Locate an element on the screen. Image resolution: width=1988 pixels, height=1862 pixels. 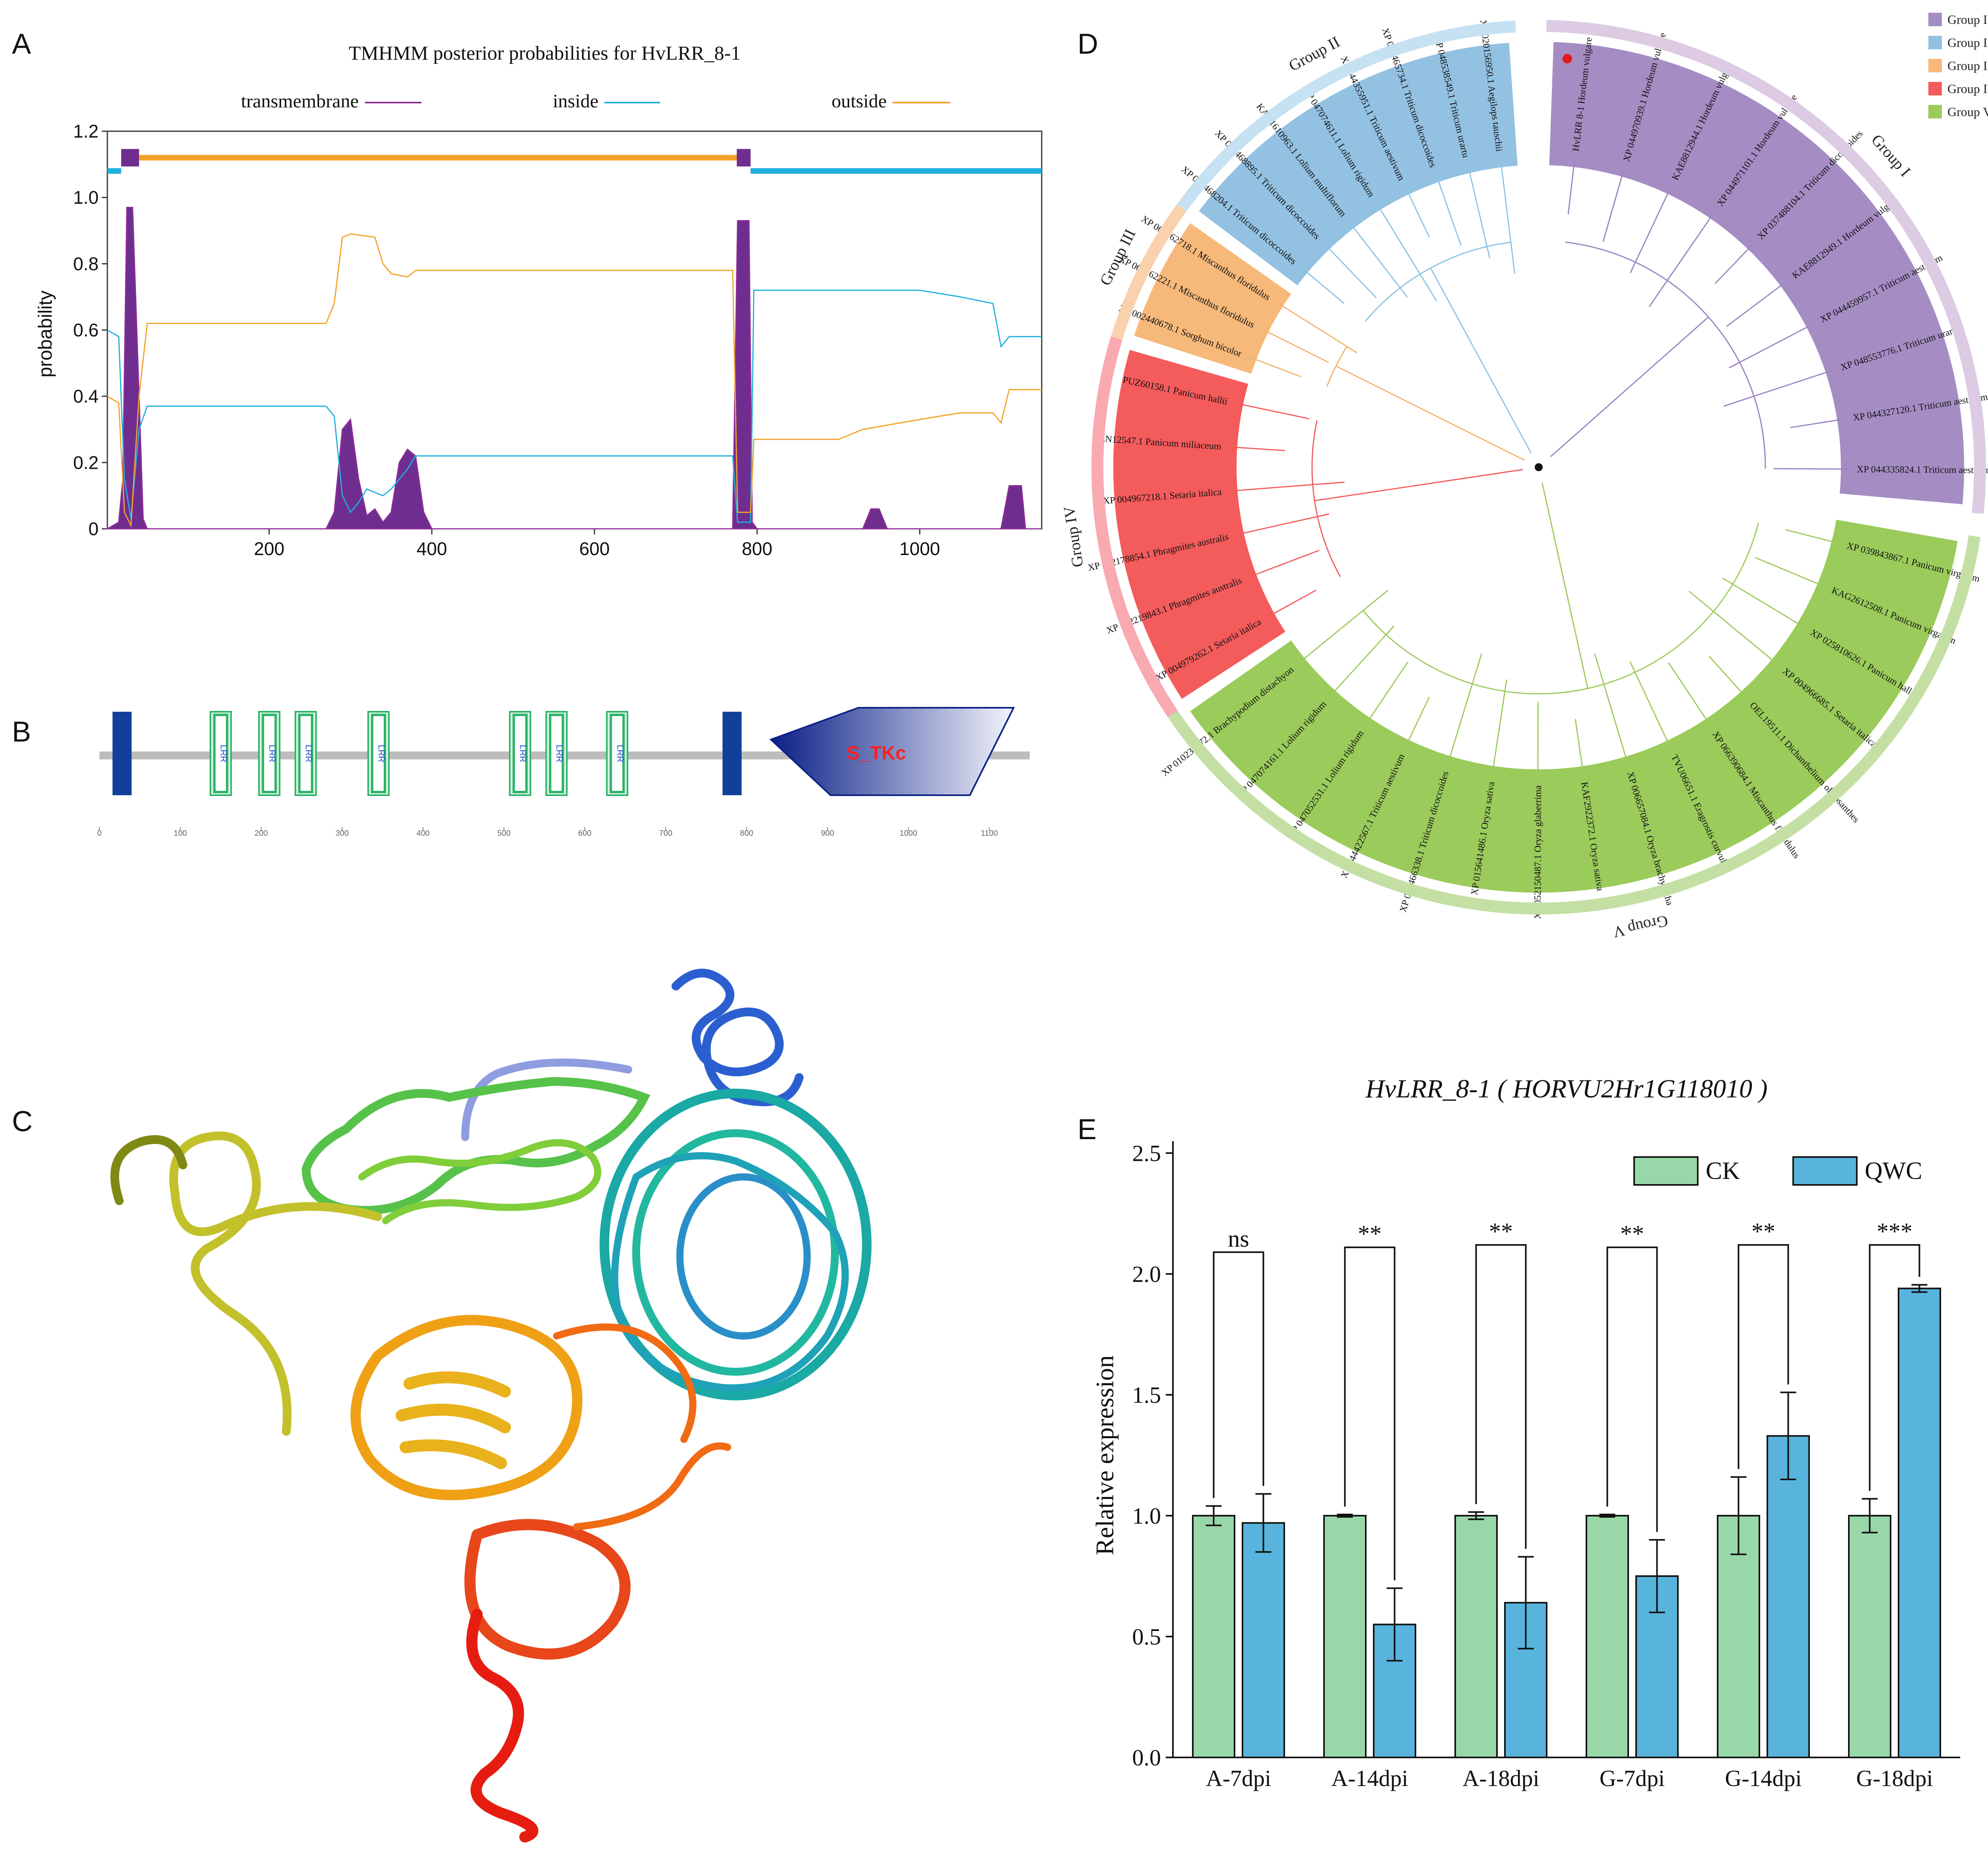
y-tick-label: 2.0 is located at coordinates (1146, 1274).